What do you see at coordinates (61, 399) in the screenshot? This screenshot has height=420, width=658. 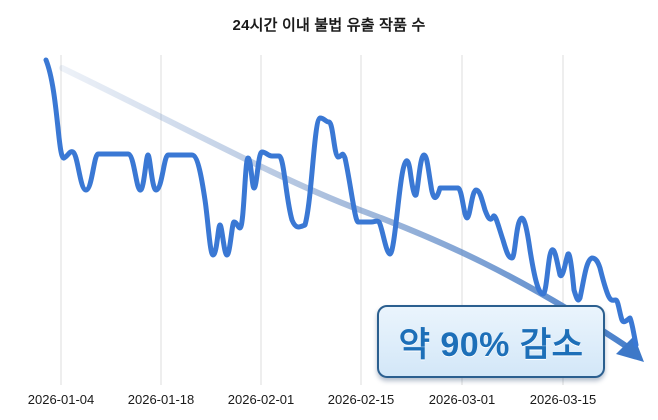 I see `x-tick-label: 2026-01-04` at bounding box center [61, 399].